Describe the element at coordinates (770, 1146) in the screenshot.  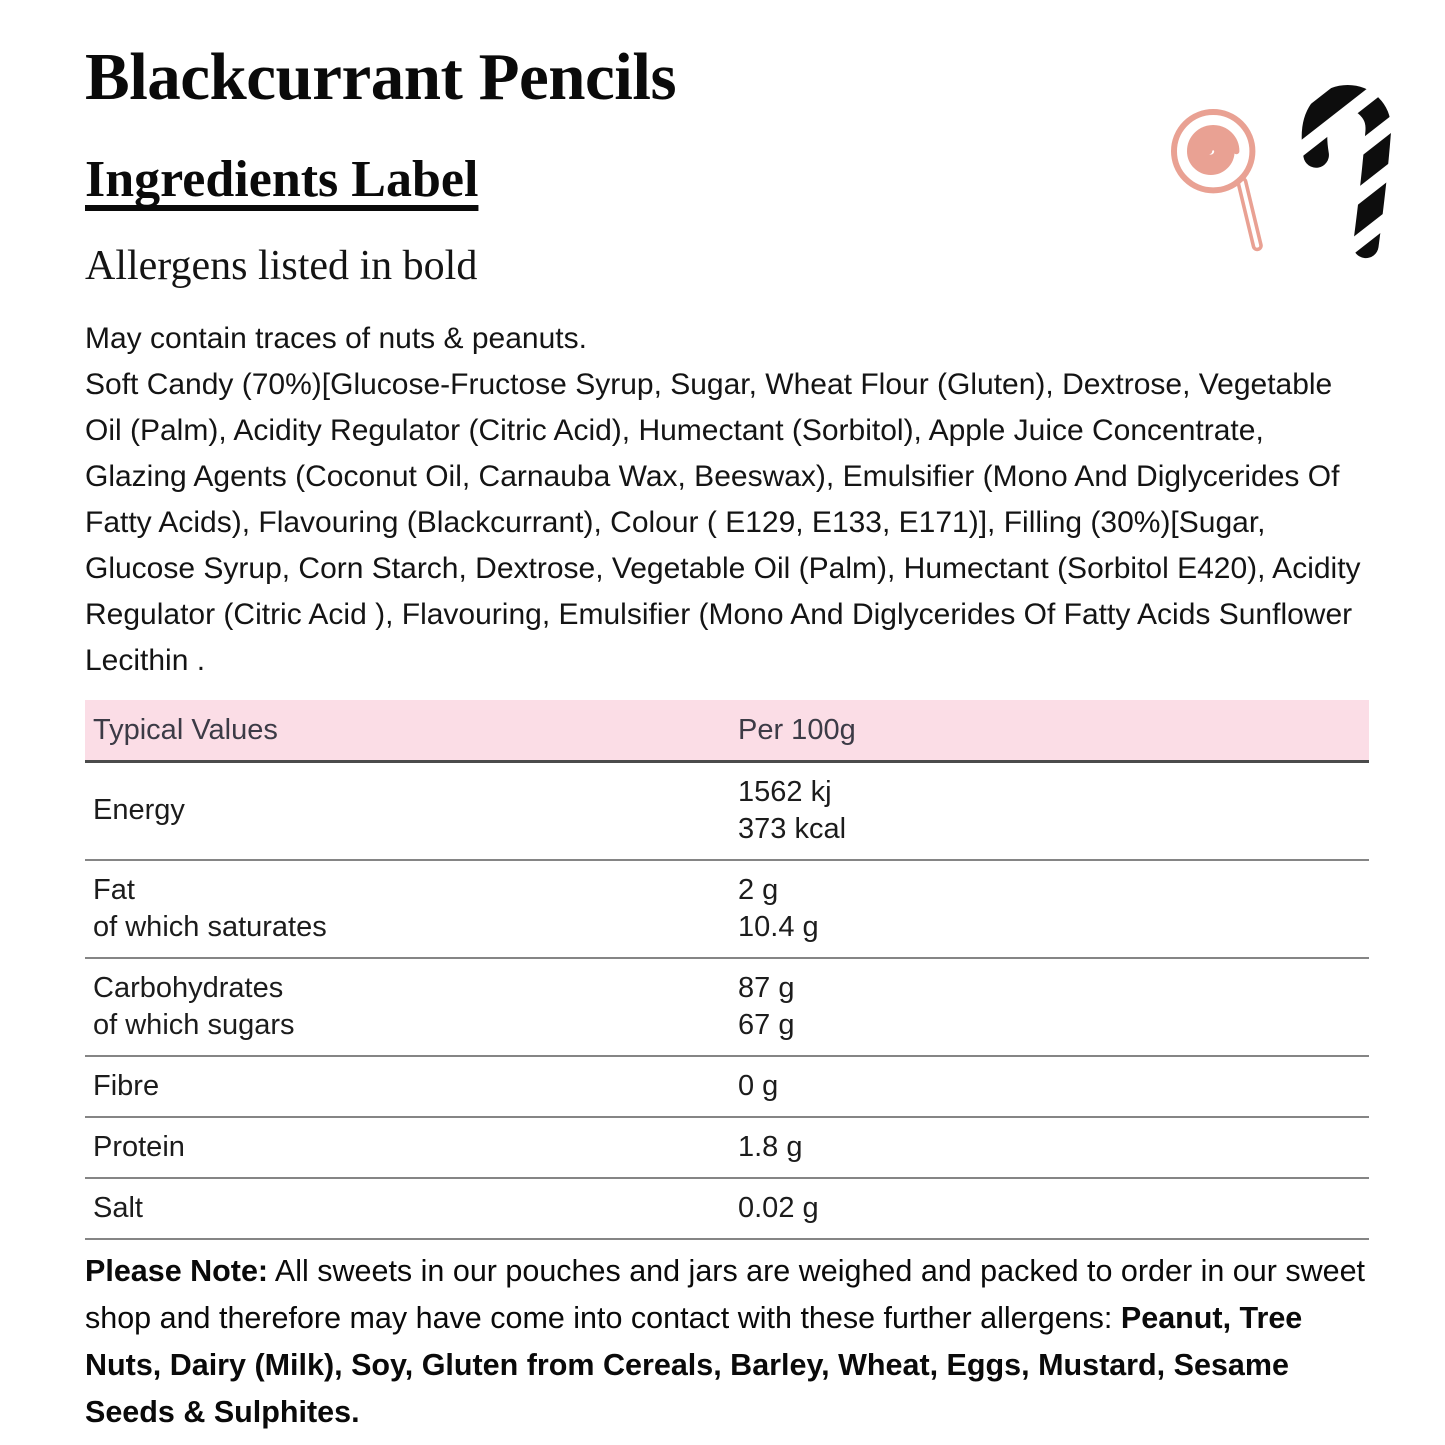
I see `nutrient-value: 1.8 g` at that location.